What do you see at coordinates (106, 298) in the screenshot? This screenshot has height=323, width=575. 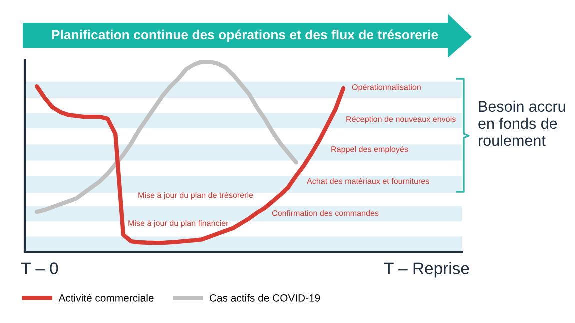 I see `legend-label: Activité commerciale` at bounding box center [106, 298].